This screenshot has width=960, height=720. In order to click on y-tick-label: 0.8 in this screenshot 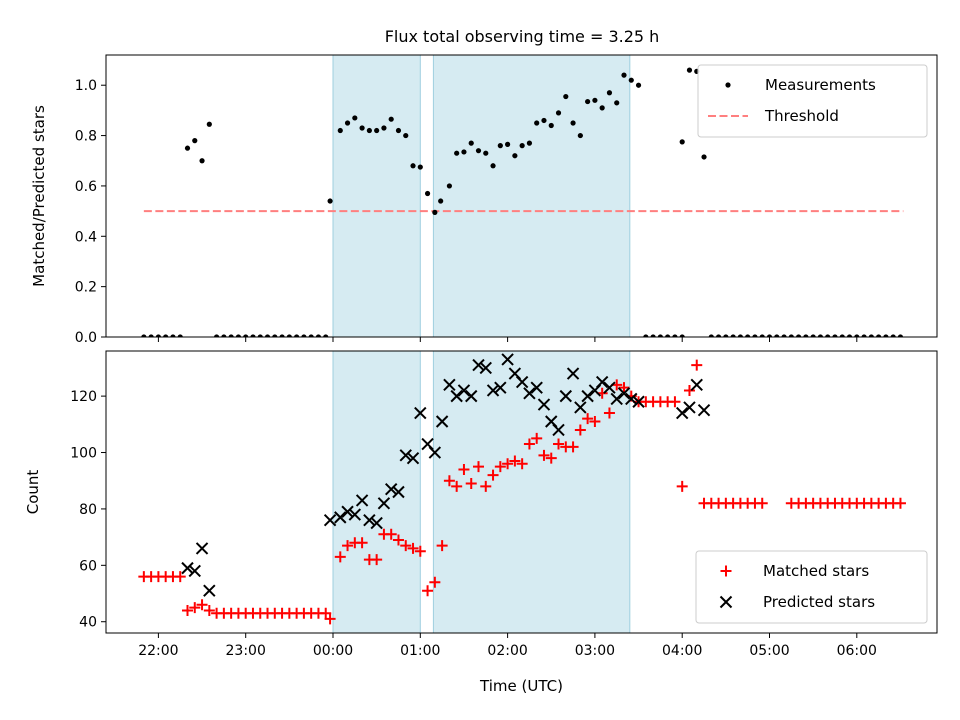, I will do `click(86, 137)`.